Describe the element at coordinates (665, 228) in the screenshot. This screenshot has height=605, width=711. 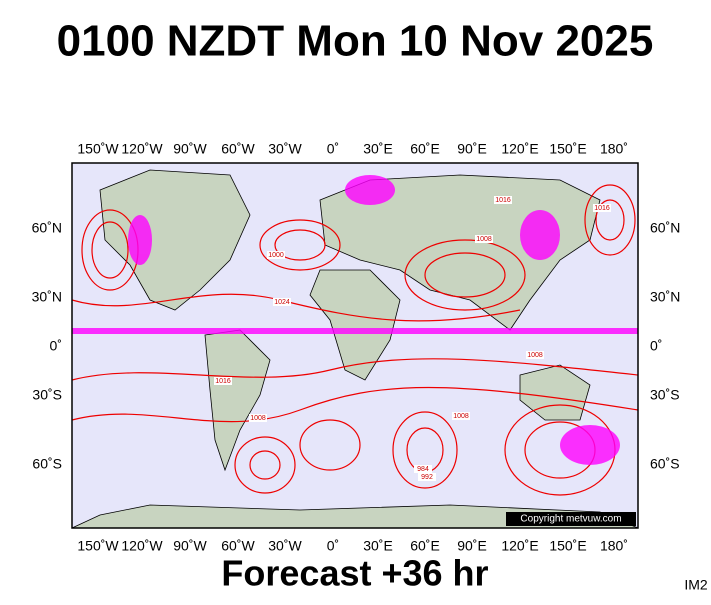
I see `lat-label-right: 60˚N` at that location.